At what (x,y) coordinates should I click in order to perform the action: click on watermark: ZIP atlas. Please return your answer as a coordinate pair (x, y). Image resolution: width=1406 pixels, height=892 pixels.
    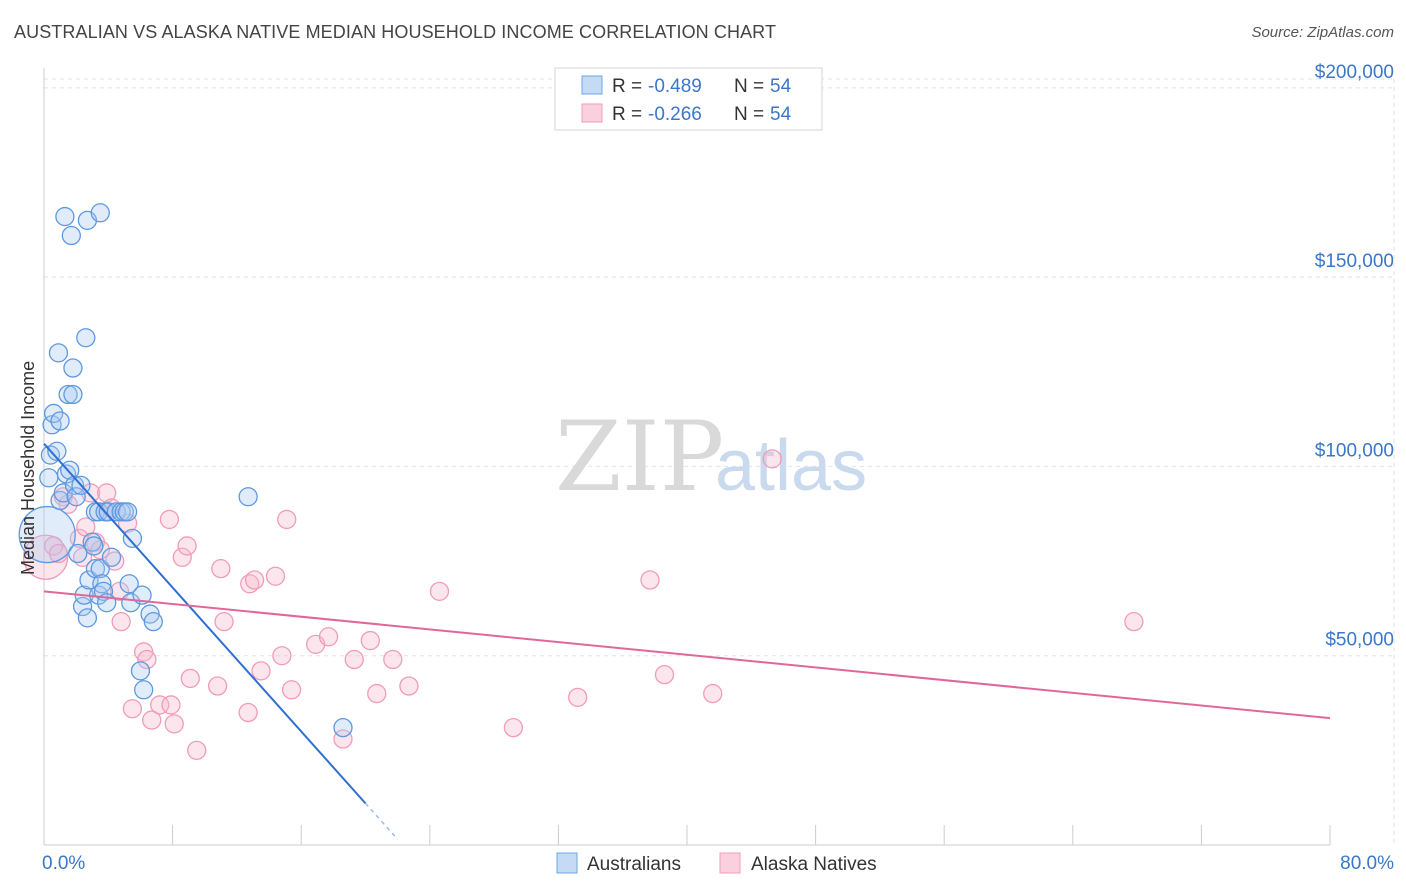
    Looking at the image, I should click on (711, 457).